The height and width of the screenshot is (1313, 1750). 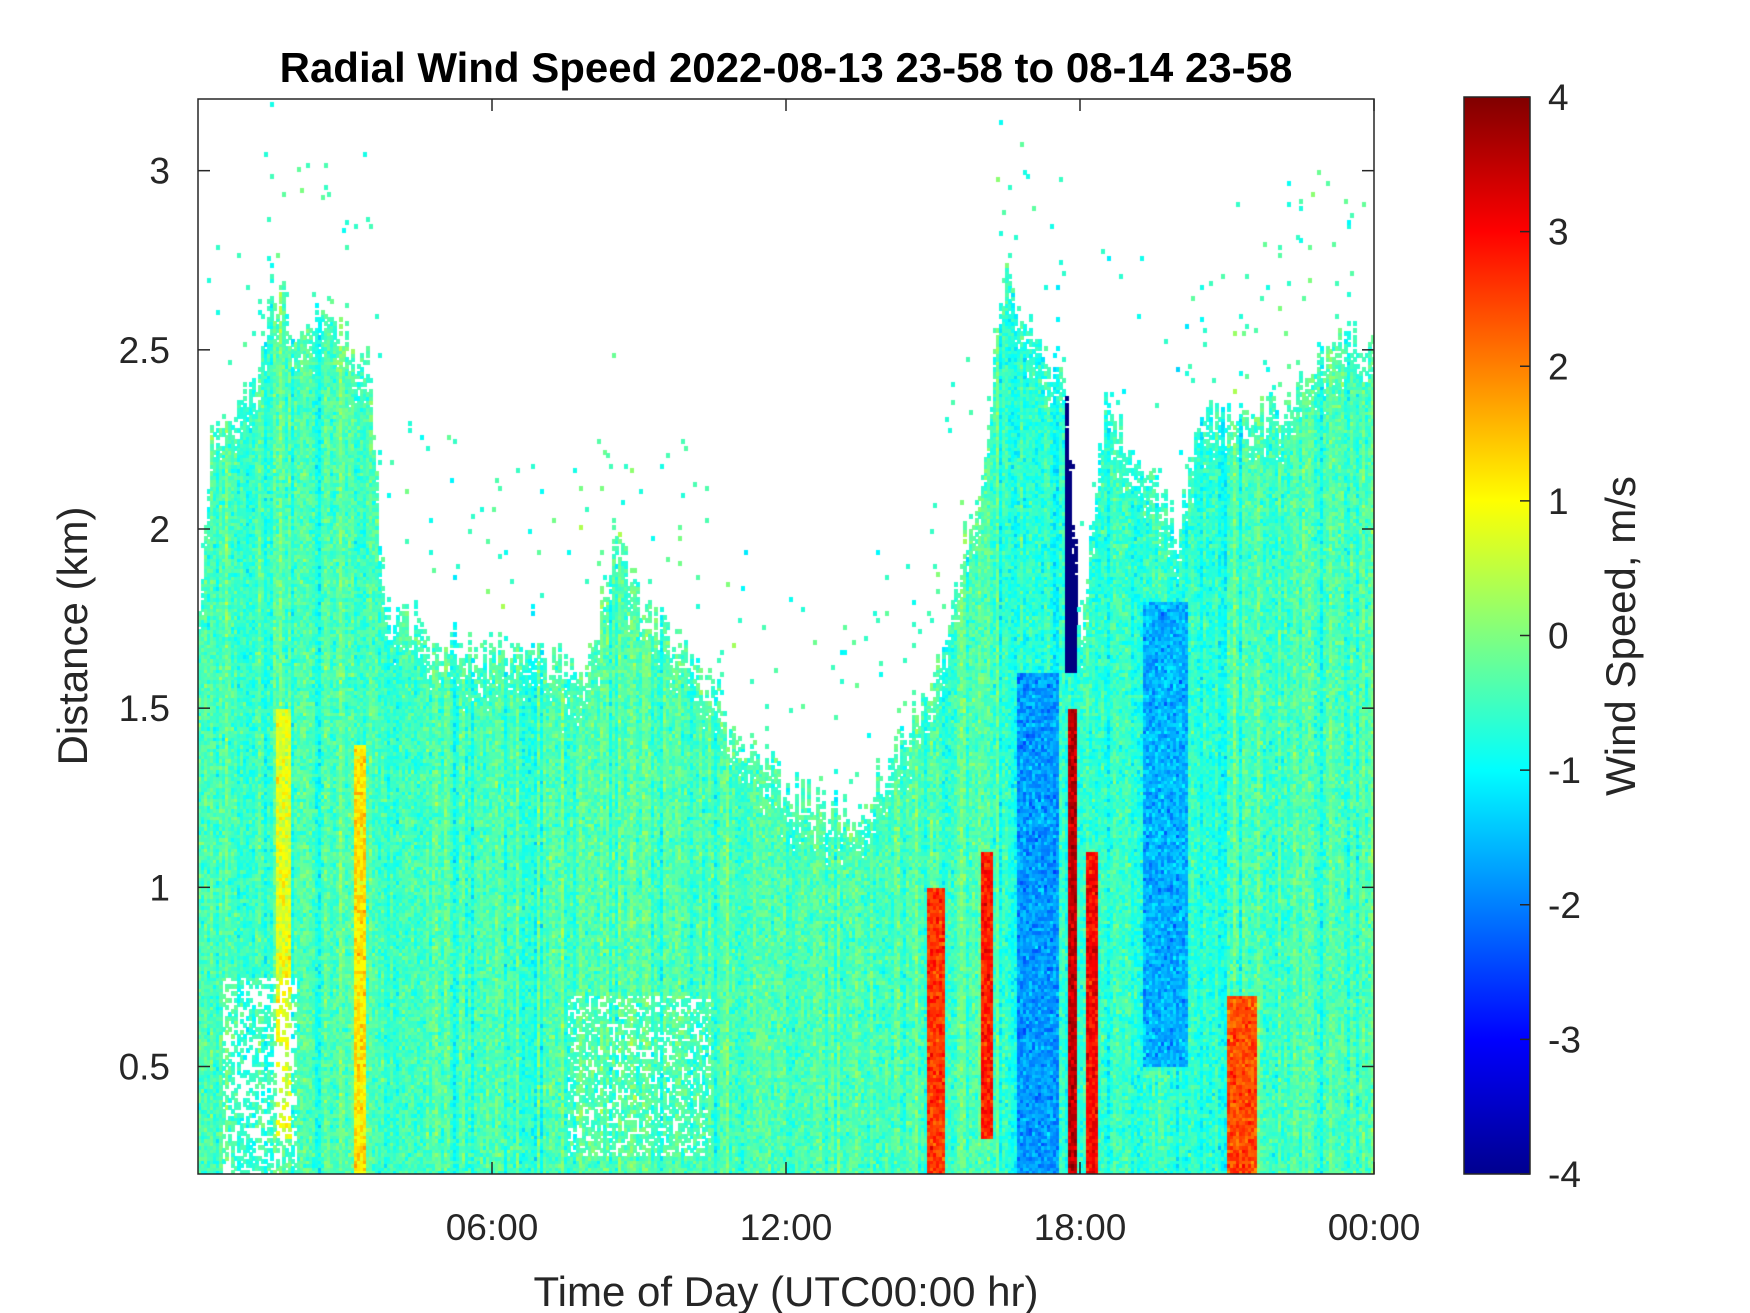 What do you see at coordinates (1558, 501) in the screenshot?
I see `colorbar-tick-label: 1` at bounding box center [1558, 501].